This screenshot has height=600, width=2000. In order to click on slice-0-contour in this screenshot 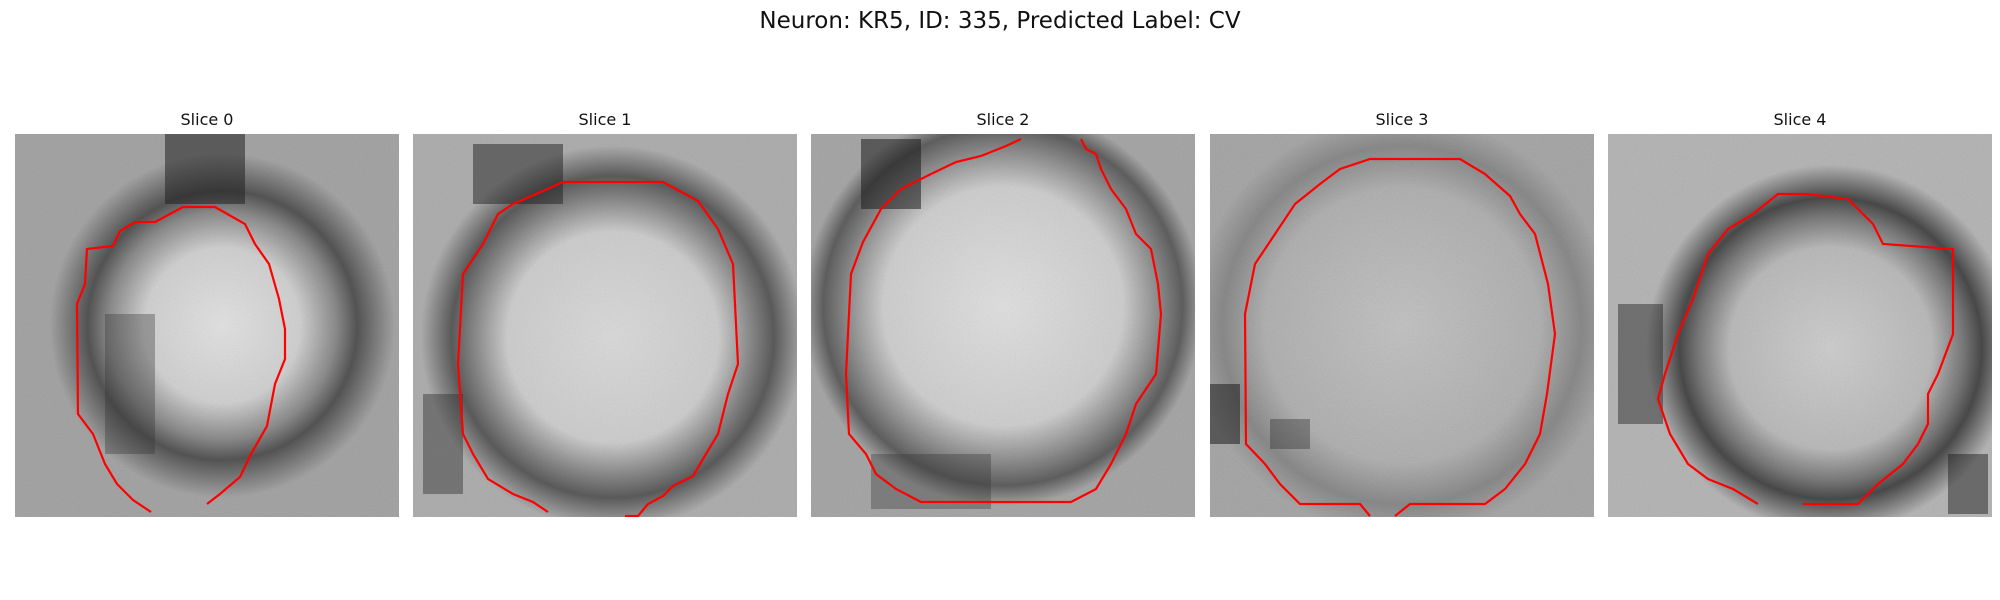, I will do `click(181, 359)`.